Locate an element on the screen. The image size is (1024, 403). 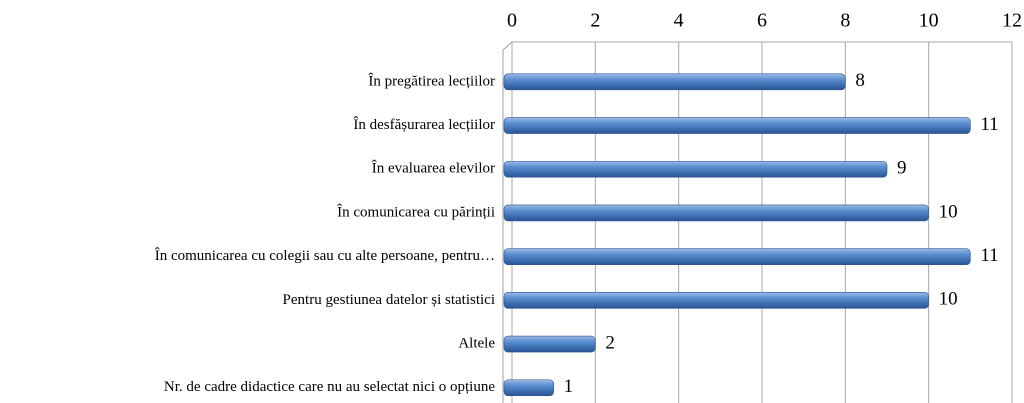
wall-edge is located at coordinates (507, 46).